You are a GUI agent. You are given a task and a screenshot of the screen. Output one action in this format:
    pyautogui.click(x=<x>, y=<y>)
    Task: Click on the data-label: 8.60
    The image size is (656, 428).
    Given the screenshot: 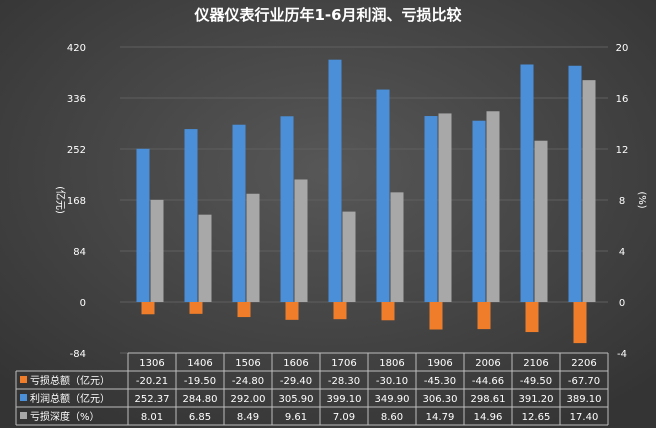 What is the action you would take?
    pyautogui.click(x=392, y=417)
    